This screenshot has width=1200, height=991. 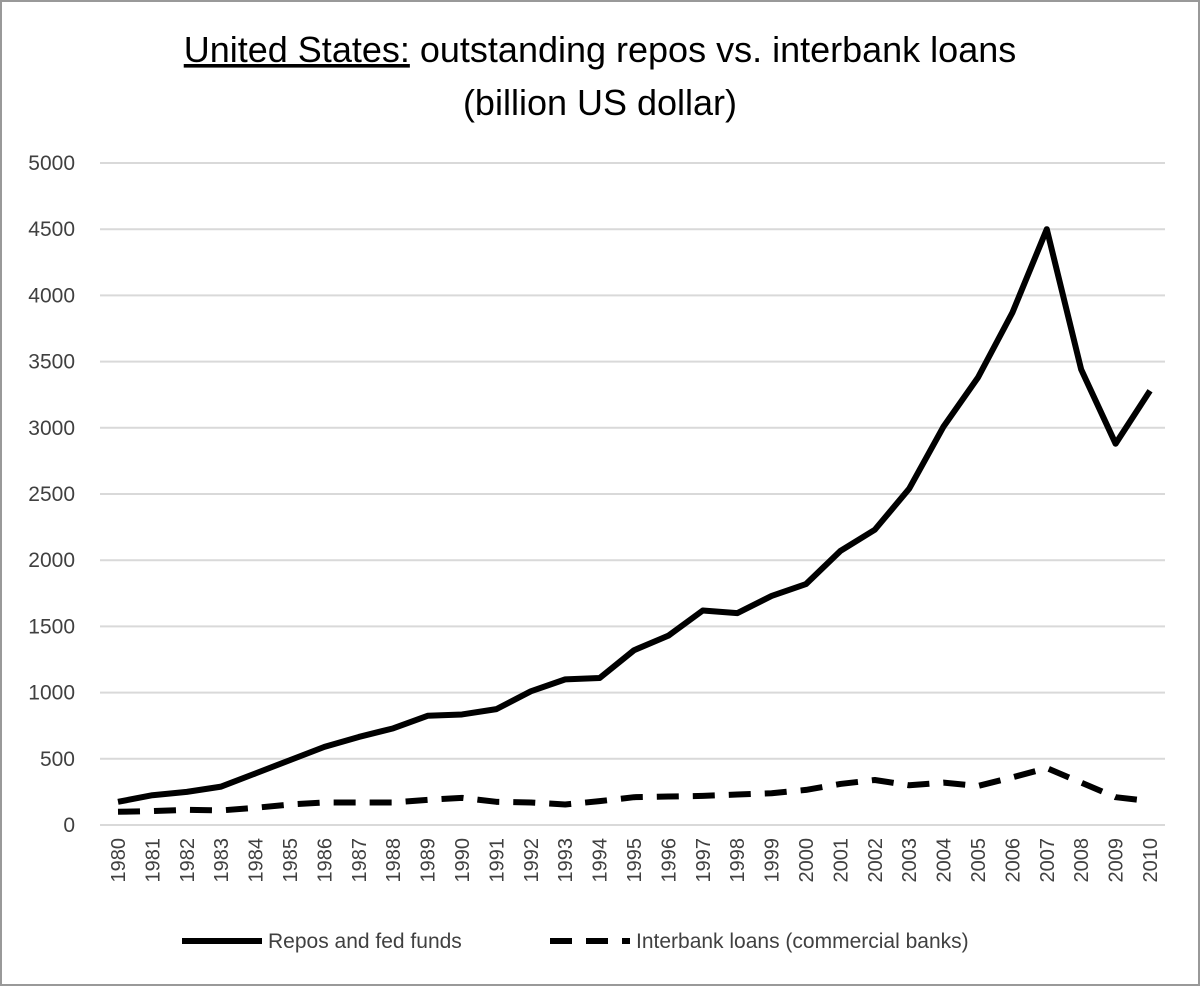 What do you see at coordinates (51, 362) in the screenshot?
I see `y-tick-label: 3500` at bounding box center [51, 362].